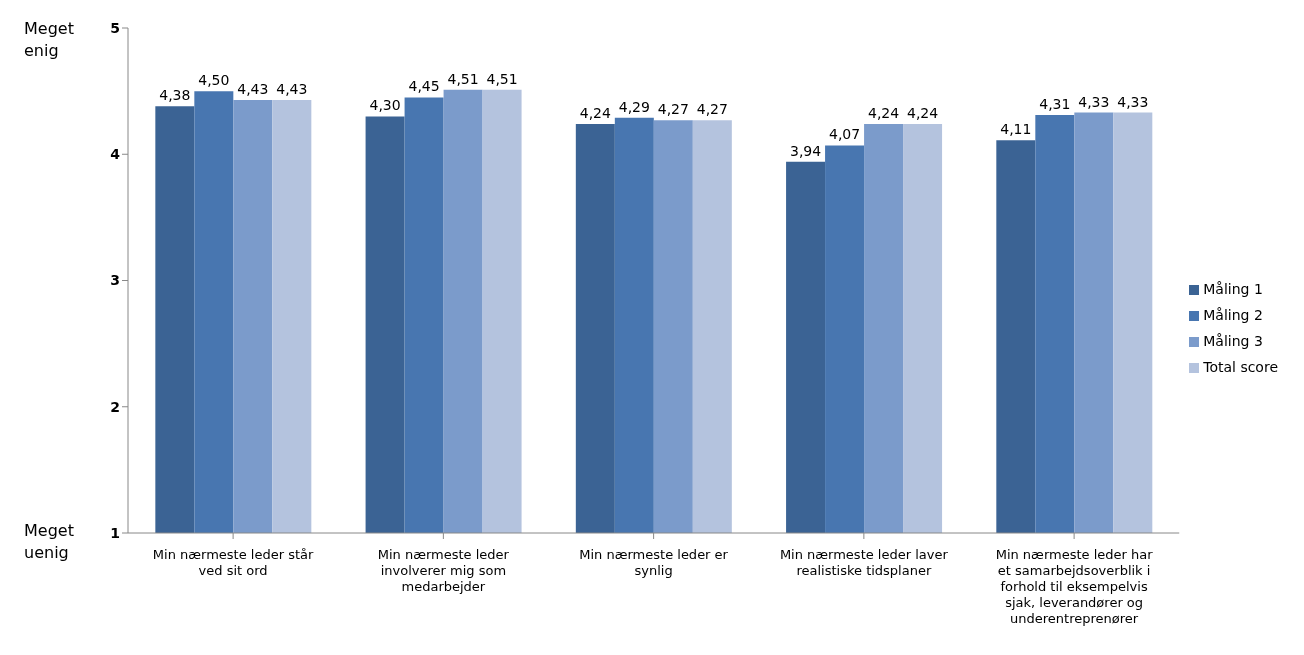  Describe the element at coordinates (115, 280) in the screenshot. I see `y-tick-label: 3` at that location.